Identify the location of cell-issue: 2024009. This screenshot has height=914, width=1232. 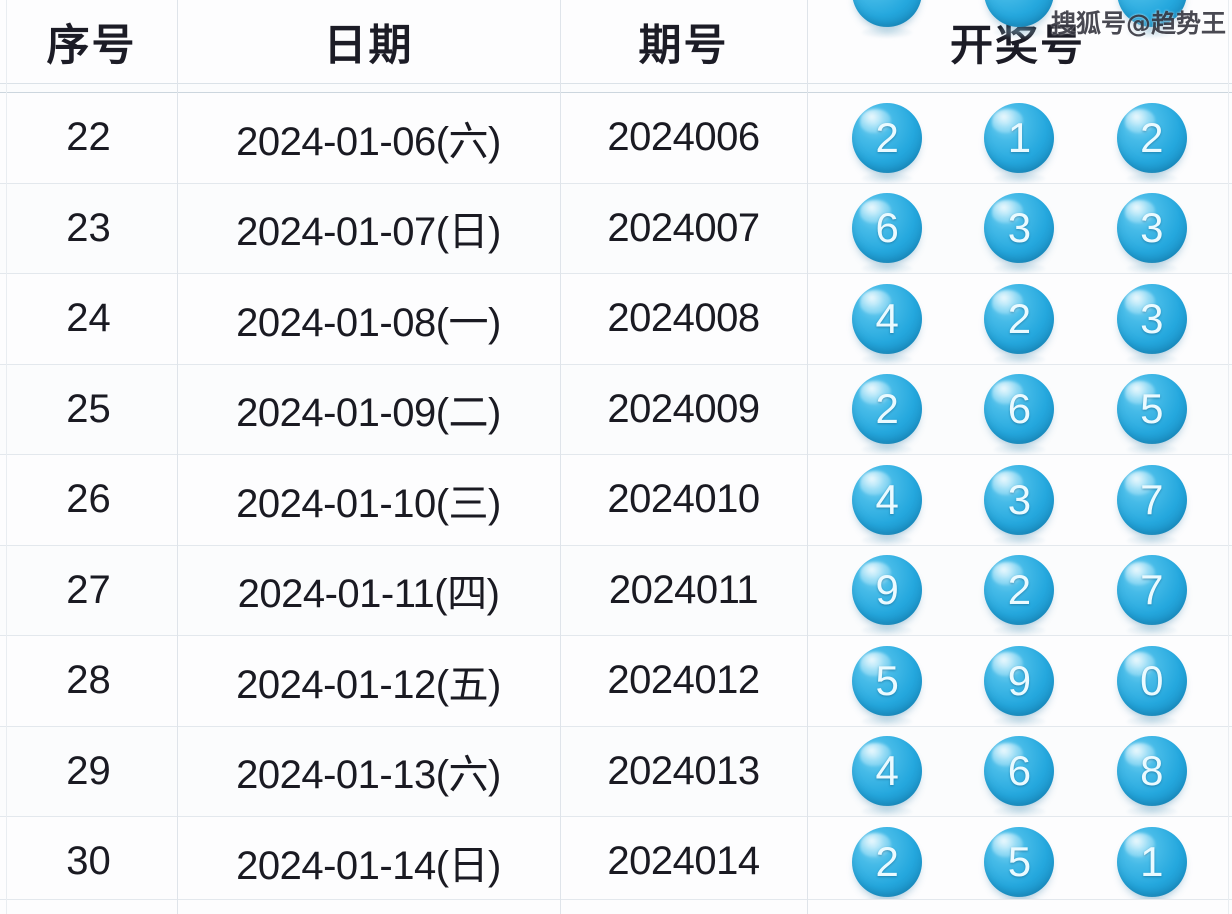
(683, 408).